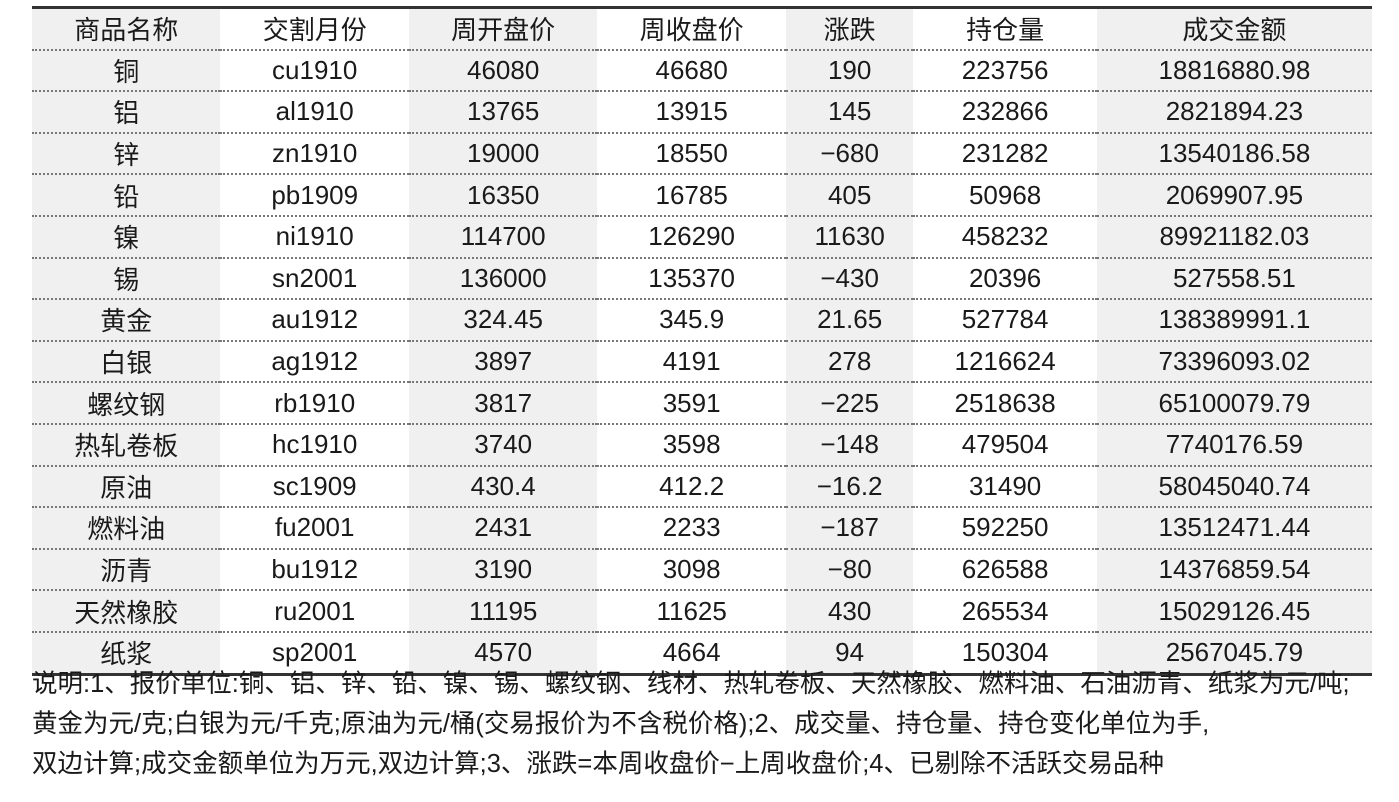 This screenshot has width=1399, height=802. I want to click on table-cell: 2233, so click(691, 528).